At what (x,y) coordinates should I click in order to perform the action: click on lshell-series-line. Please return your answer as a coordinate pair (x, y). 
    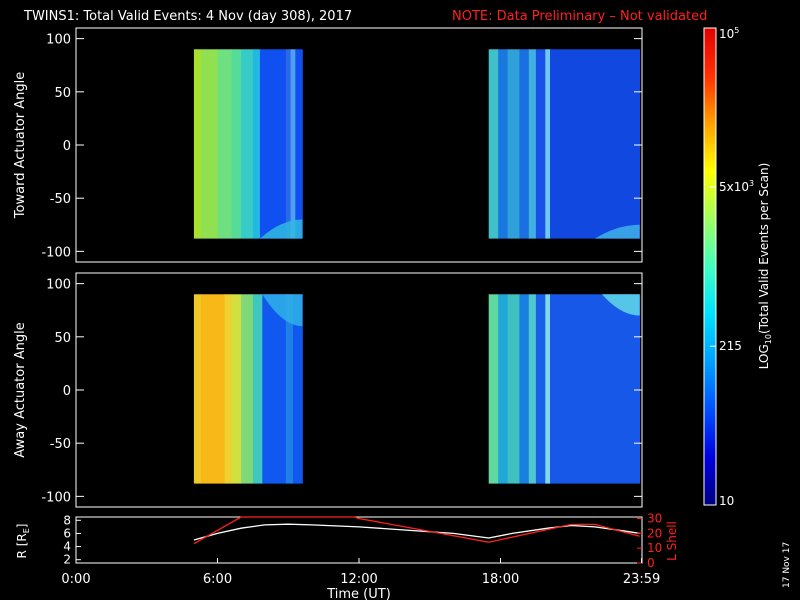
    Looking at the image, I should click on (416, 530).